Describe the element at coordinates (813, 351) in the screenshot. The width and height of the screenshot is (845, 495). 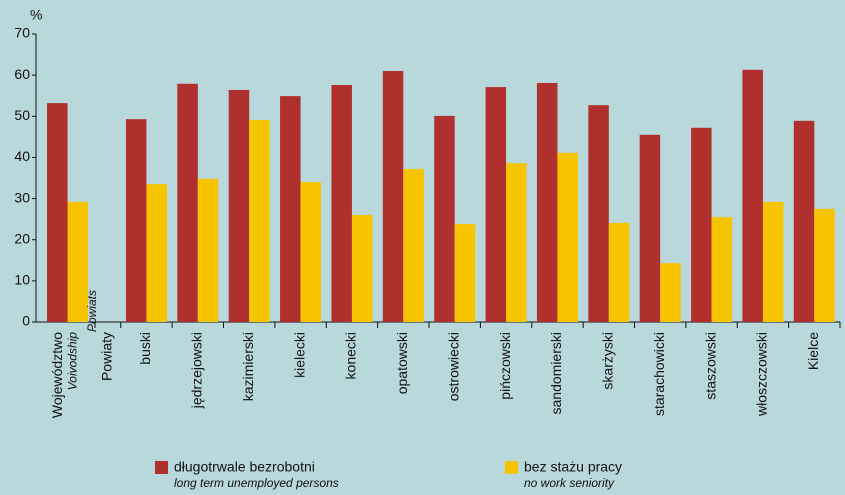
I see `x-tick-label: Kielce` at that location.